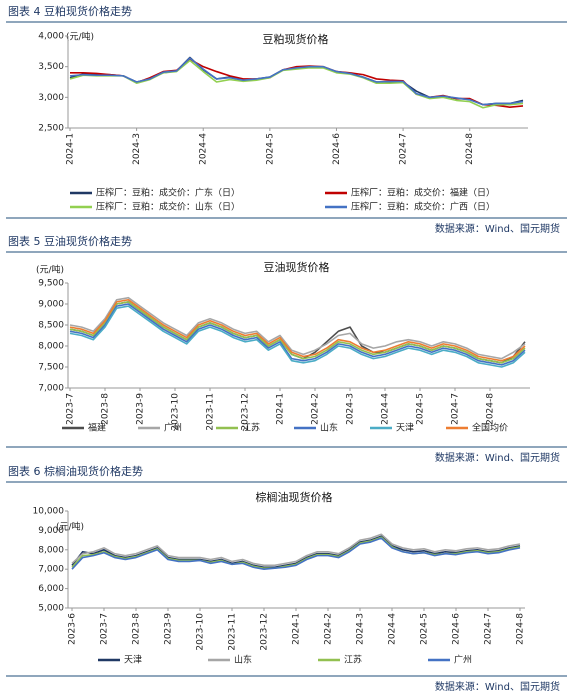 The height and width of the screenshot is (700, 573). I want to click on y-tick-label: 5,000, so click(51, 609).